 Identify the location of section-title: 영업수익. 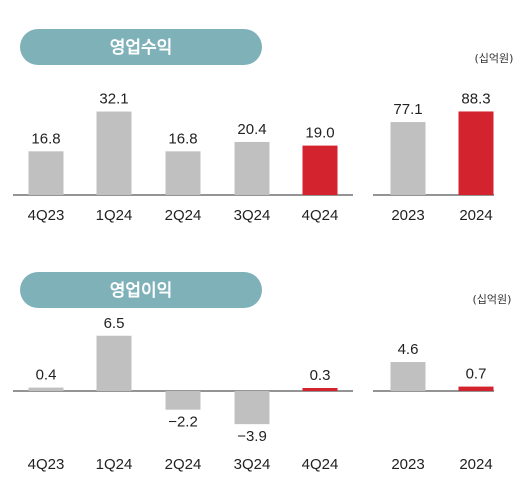
(141, 48).